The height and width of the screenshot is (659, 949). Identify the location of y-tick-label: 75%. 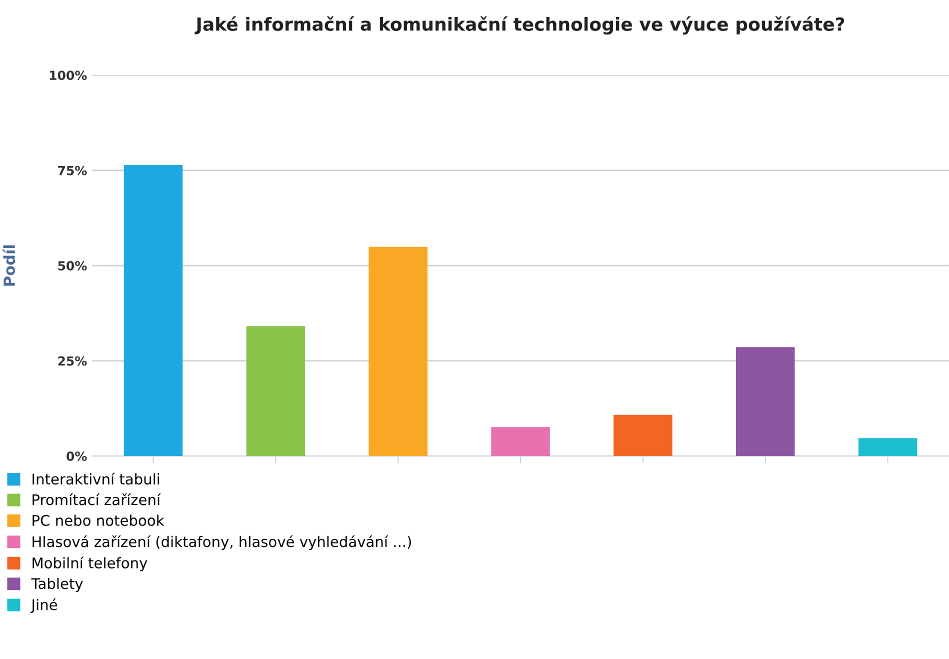
(72, 171).